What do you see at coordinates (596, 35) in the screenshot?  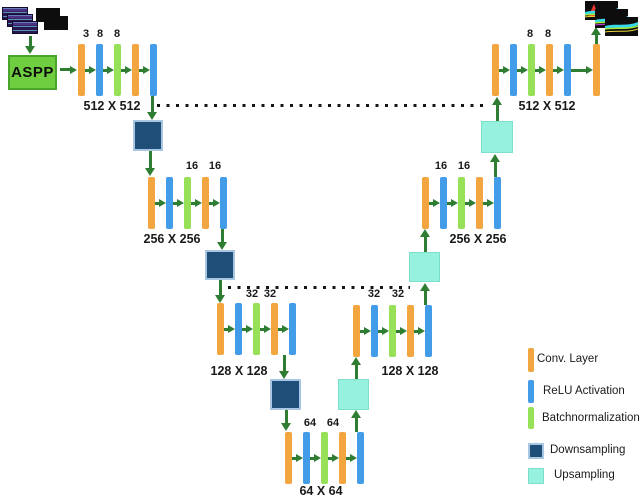 I see `arrow-to-output` at bounding box center [596, 35].